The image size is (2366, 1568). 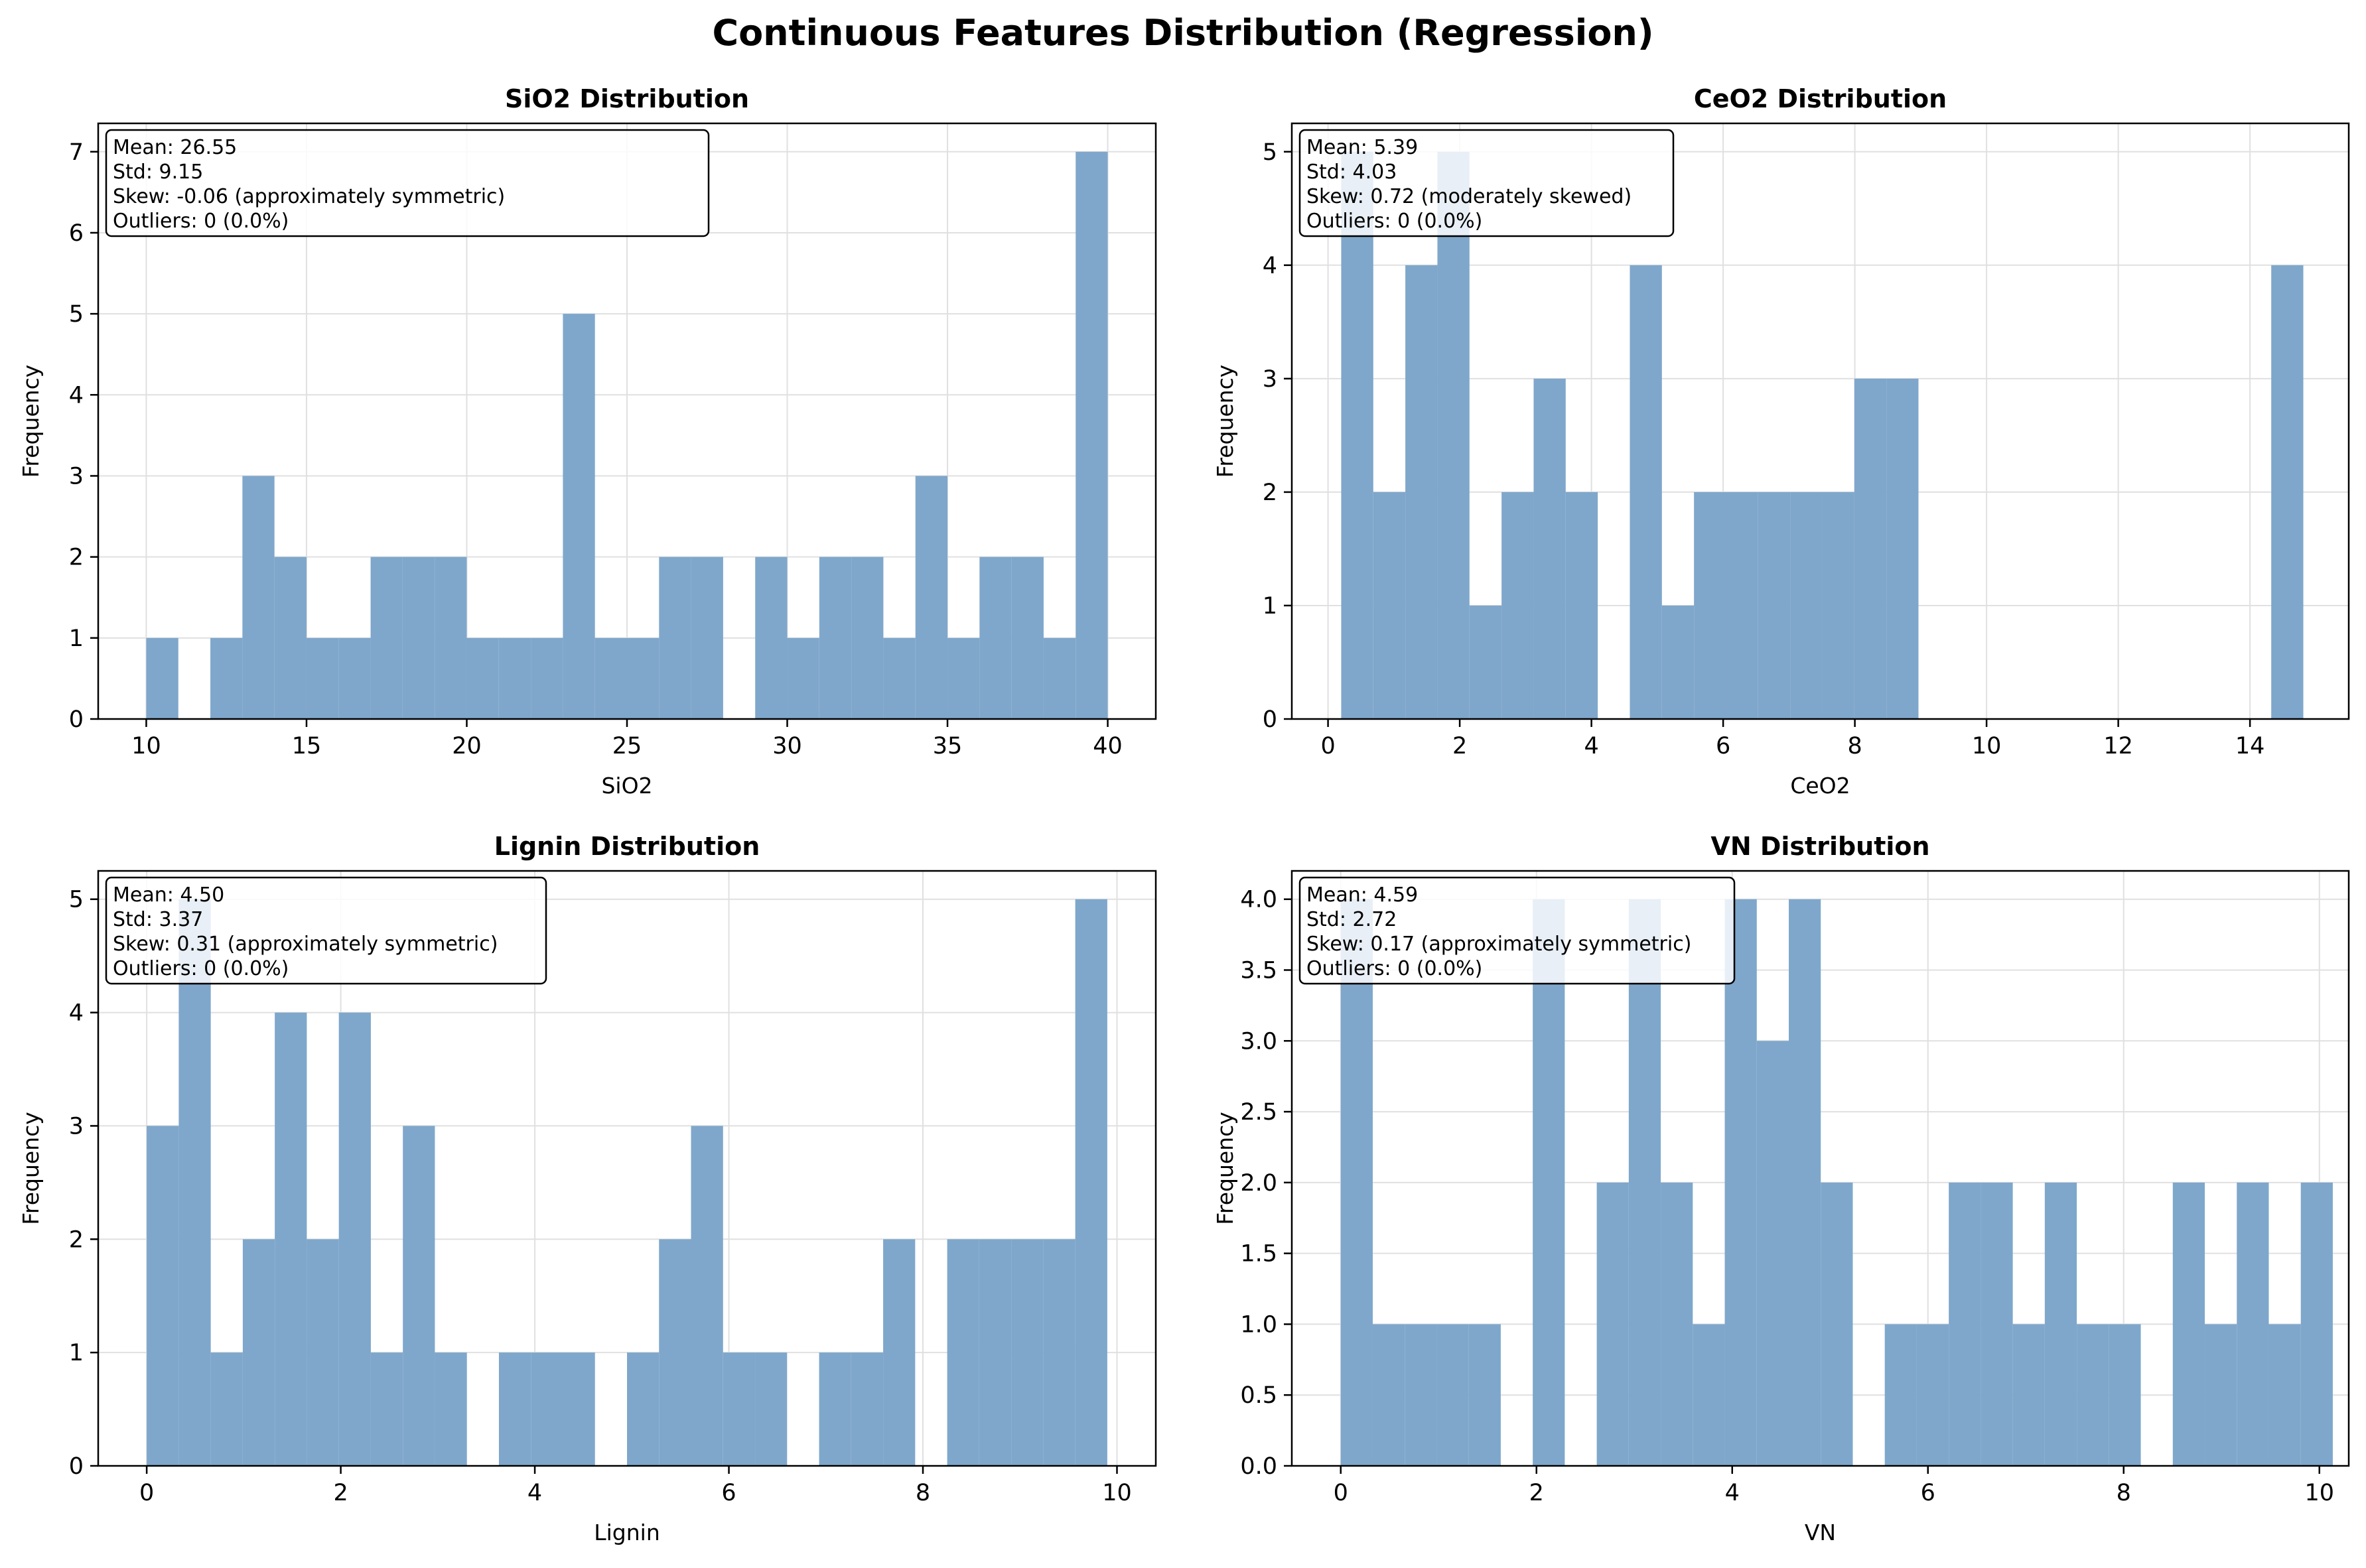 What do you see at coordinates (2118, 746) in the screenshot?
I see `x-tick-label: 12` at bounding box center [2118, 746].